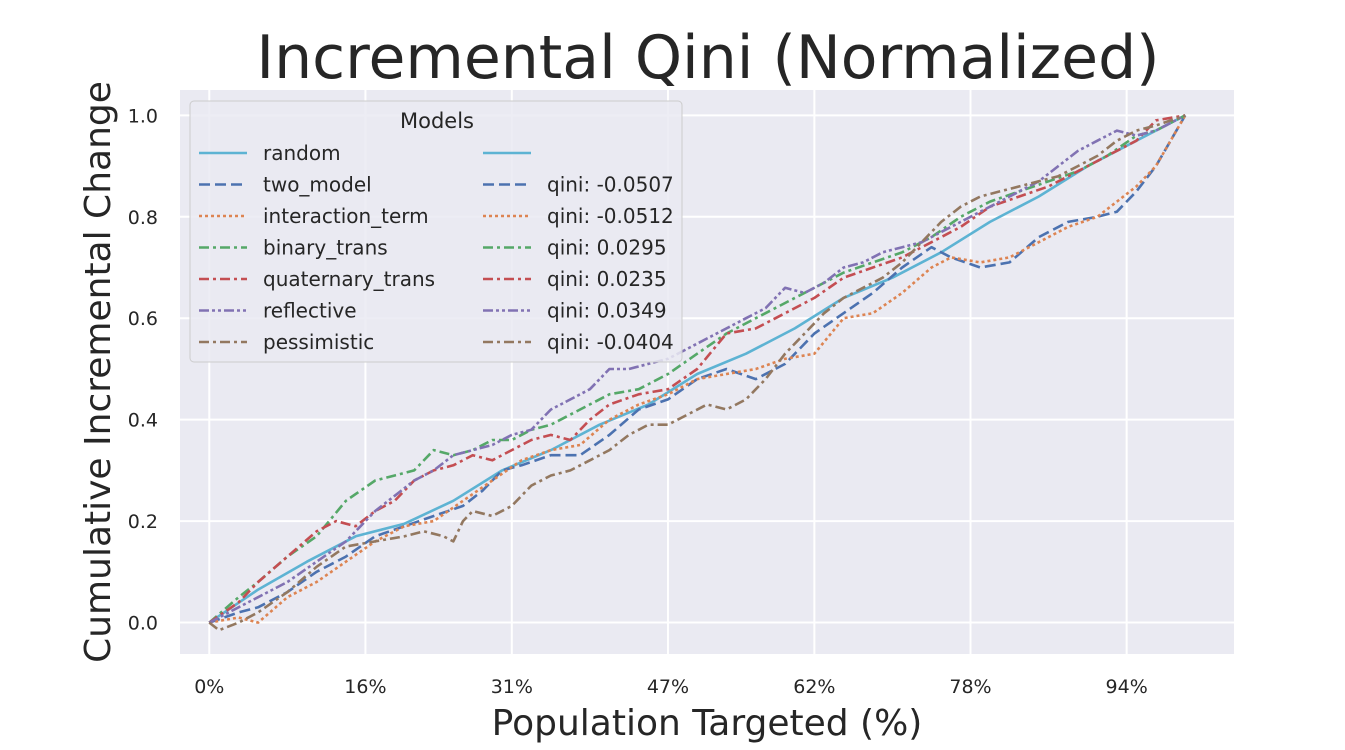 This screenshot has width=1345, height=750. I want to click on legend-qini-quaternary-trans: qini: 0.0235, so click(607, 279).